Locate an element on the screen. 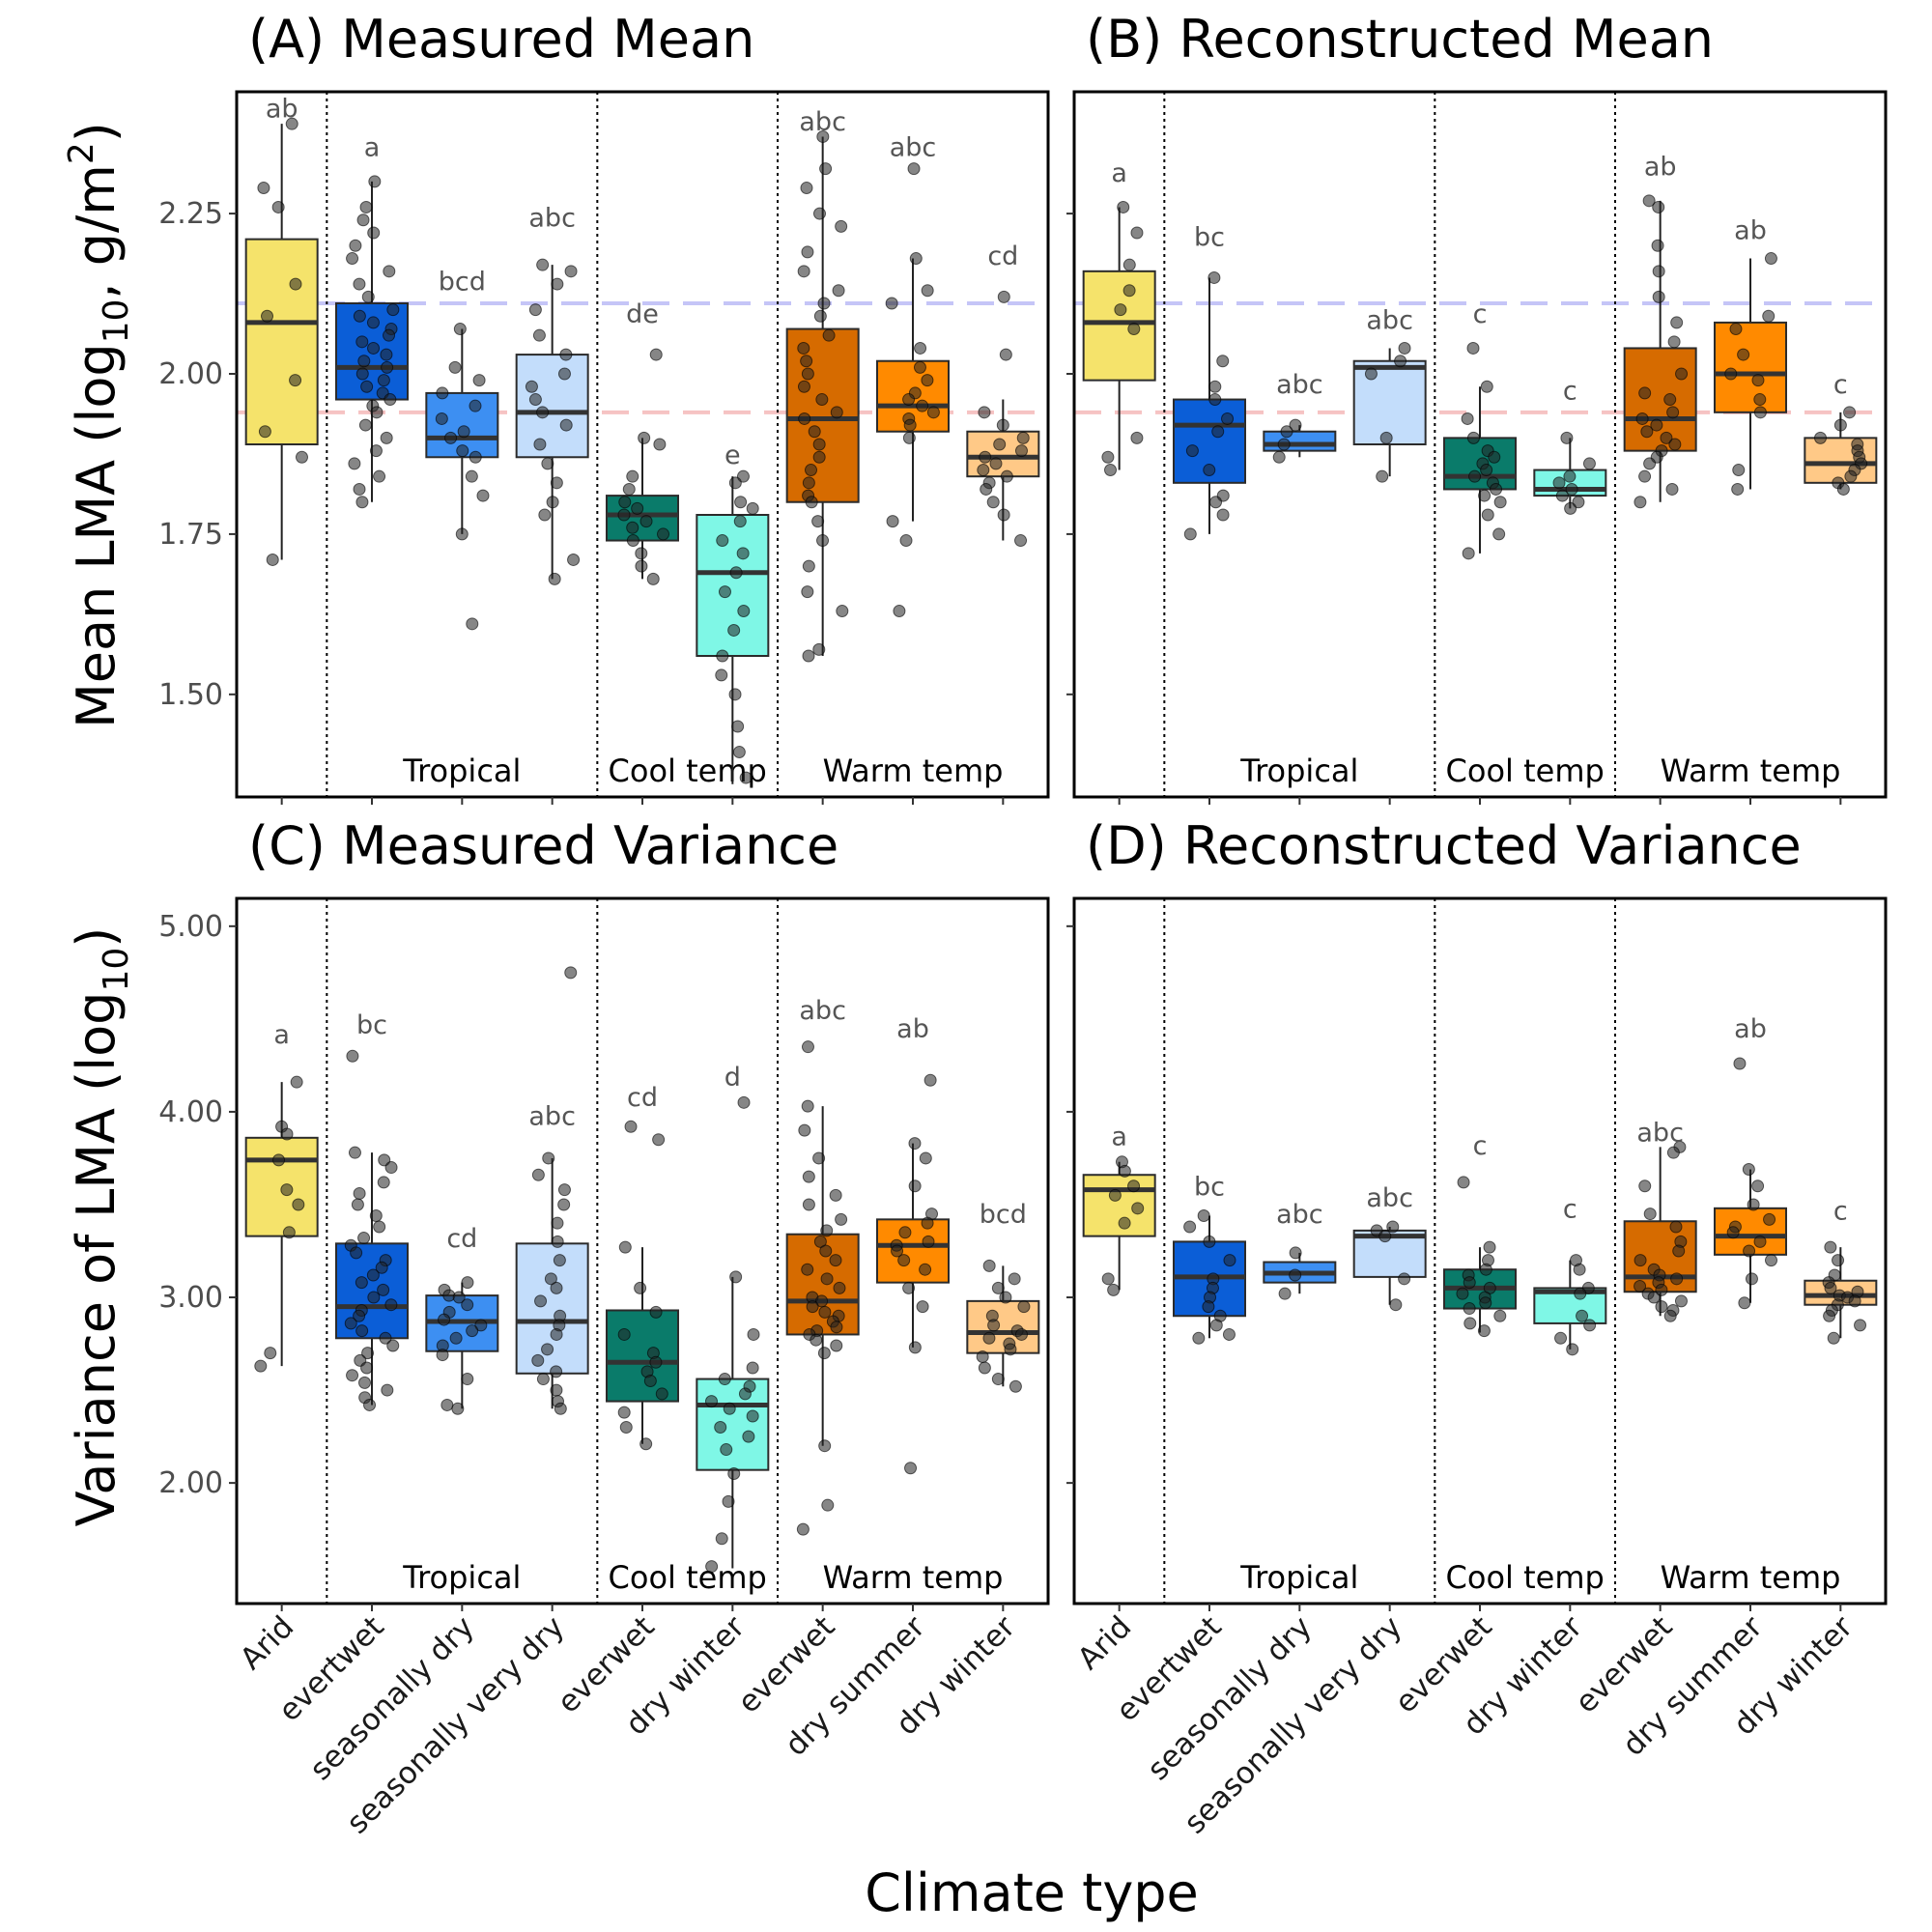 This screenshot has width=1932, height=1932. significance-letter: bcd is located at coordinates (1003, 1215).